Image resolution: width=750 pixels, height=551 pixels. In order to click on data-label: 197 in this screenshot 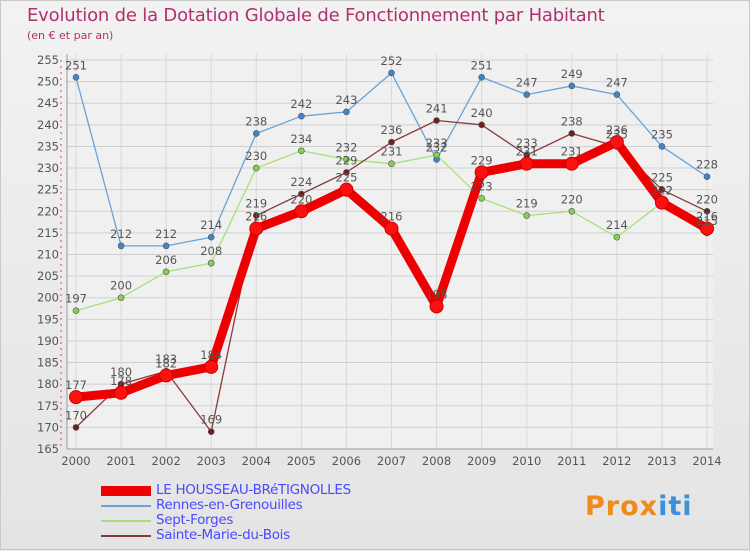, I will do `click(76, 299)`.